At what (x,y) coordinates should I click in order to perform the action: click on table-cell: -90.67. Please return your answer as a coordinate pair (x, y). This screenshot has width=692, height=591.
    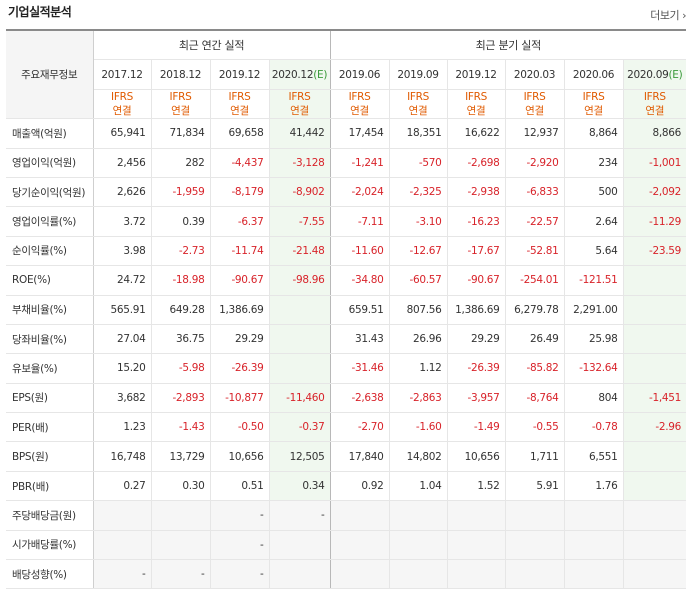
    Looking at the image, I should click on (476, 280).